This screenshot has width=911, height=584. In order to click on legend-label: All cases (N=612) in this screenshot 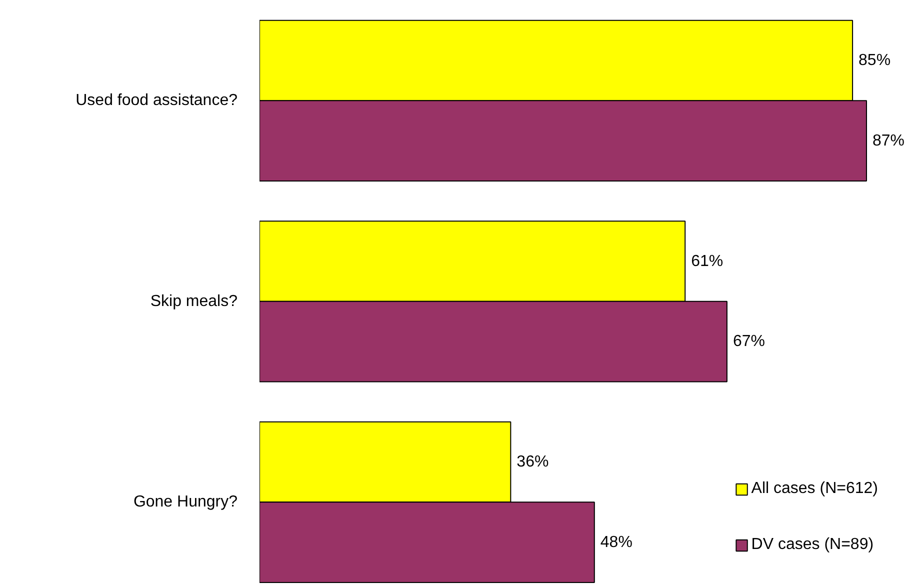, I will do `click(814, 489)`.